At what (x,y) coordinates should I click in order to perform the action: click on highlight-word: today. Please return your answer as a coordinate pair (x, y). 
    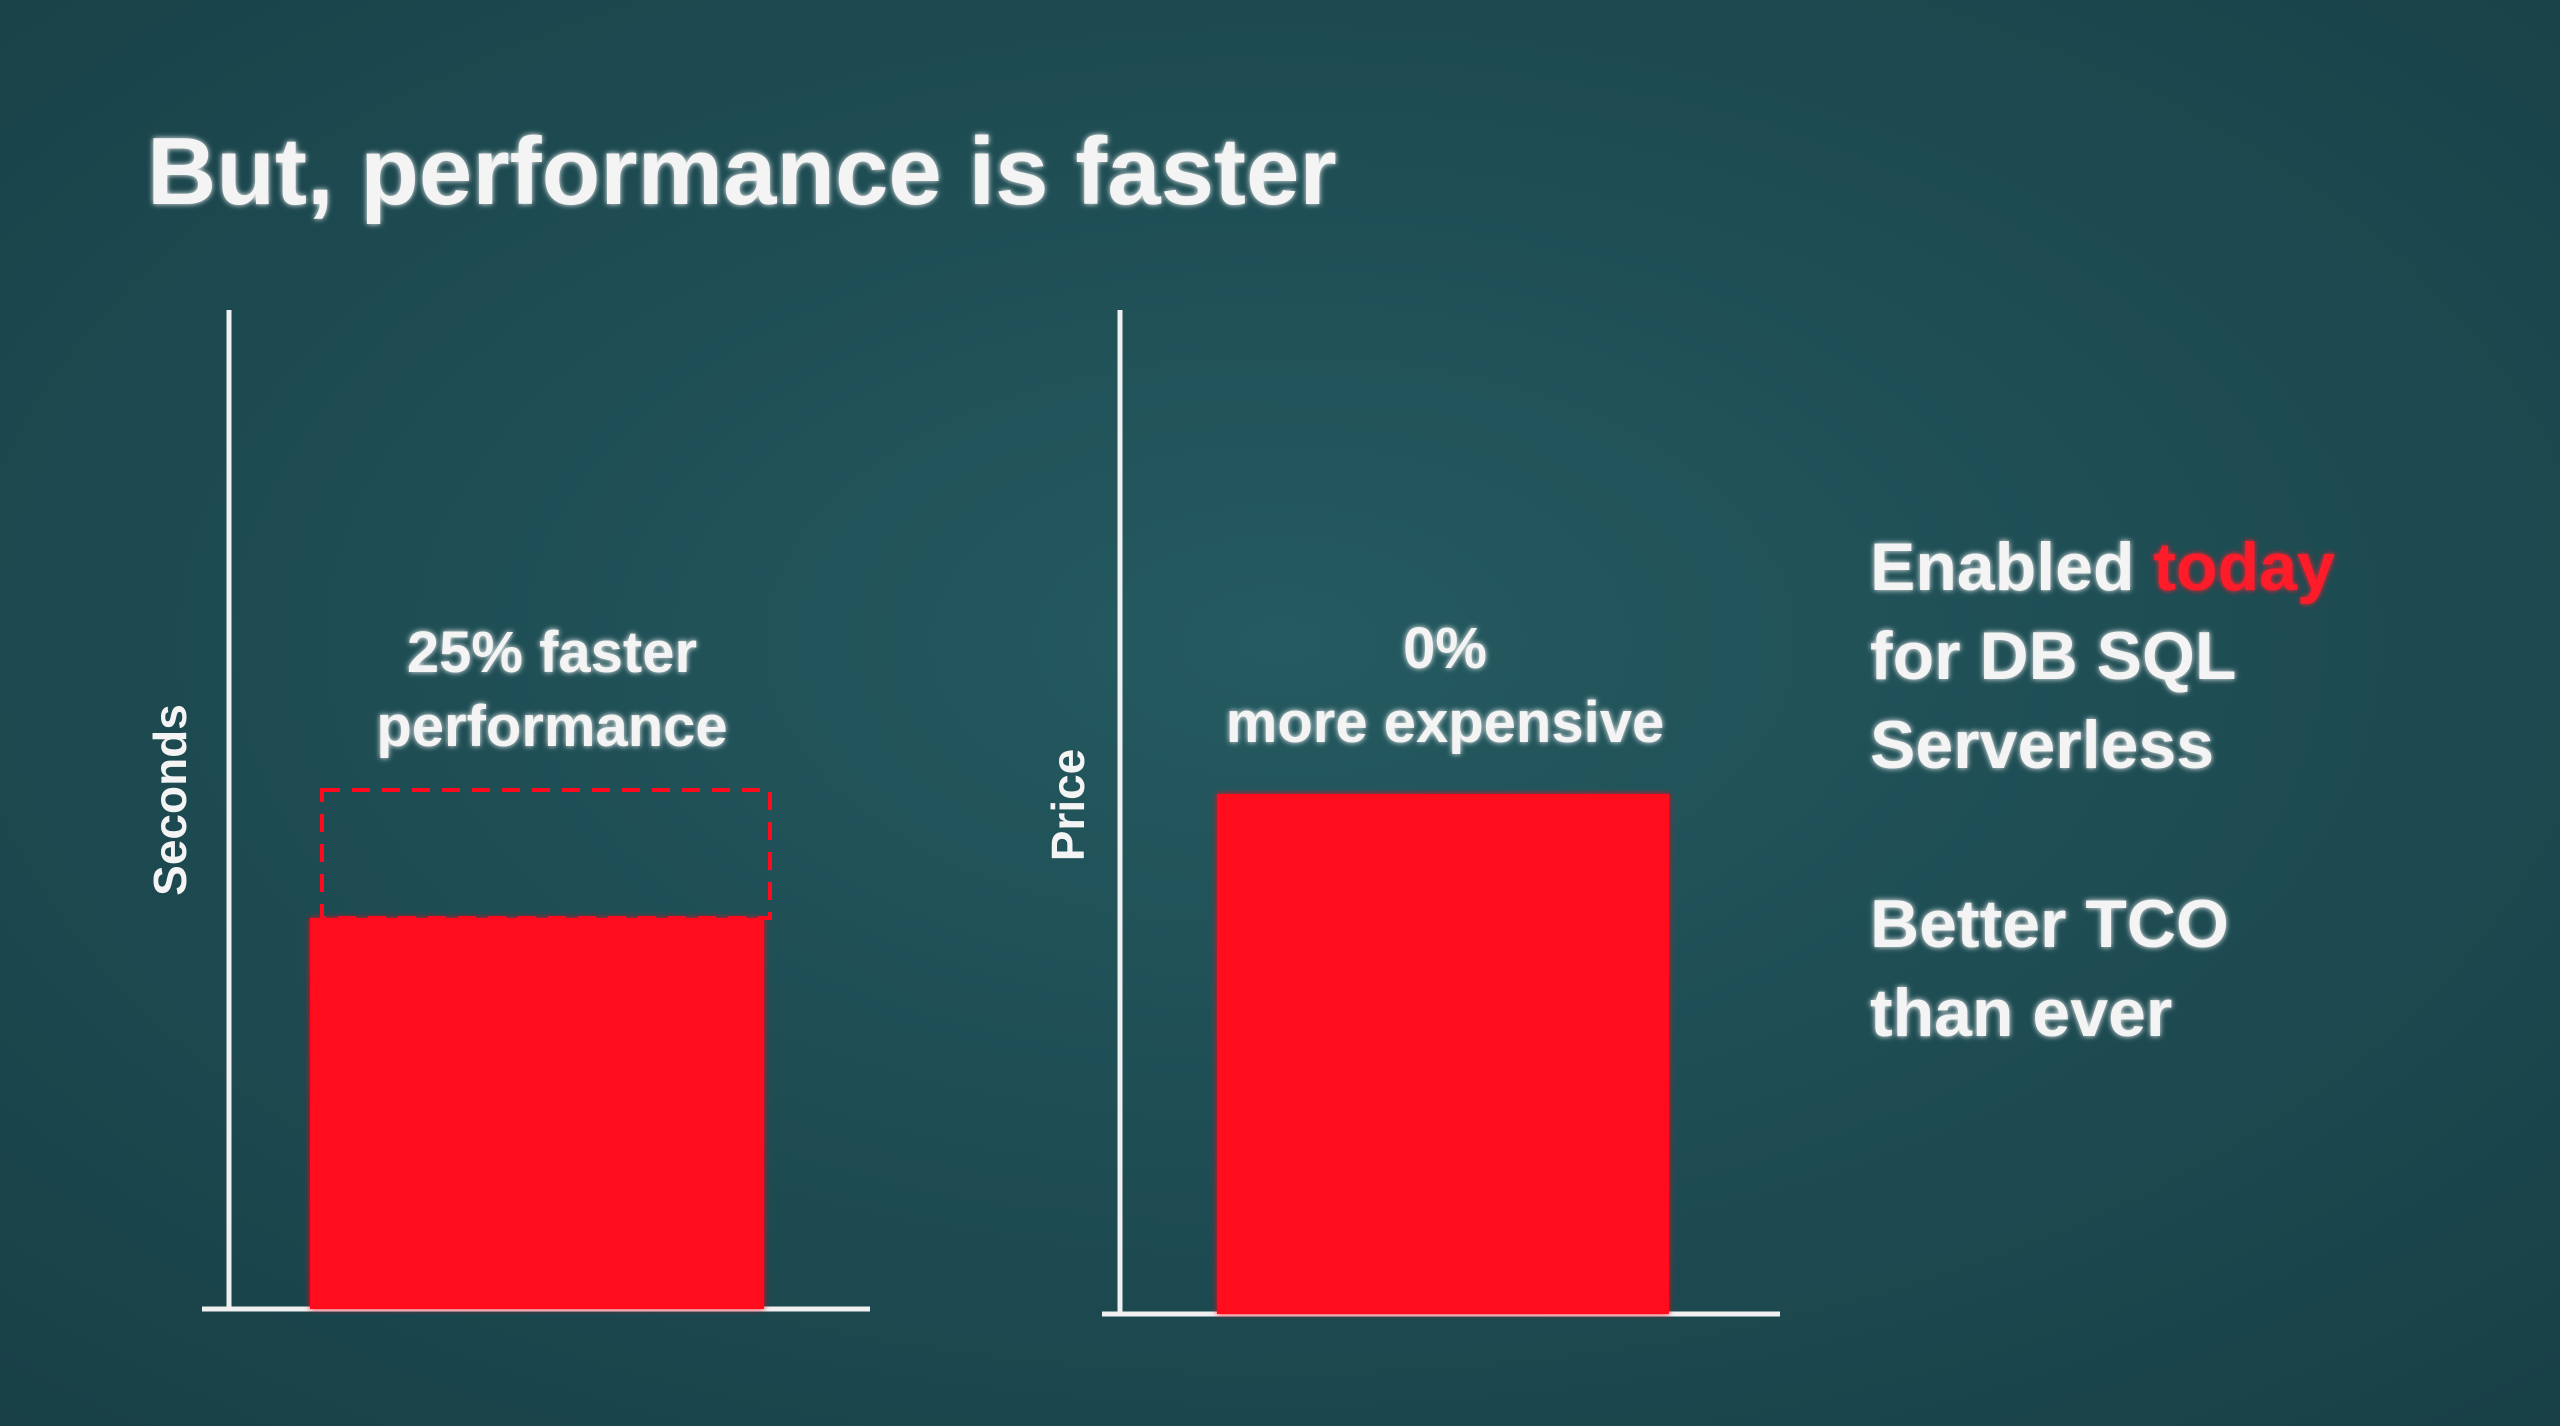
    Looking at the image, I should click on (2244, 567).